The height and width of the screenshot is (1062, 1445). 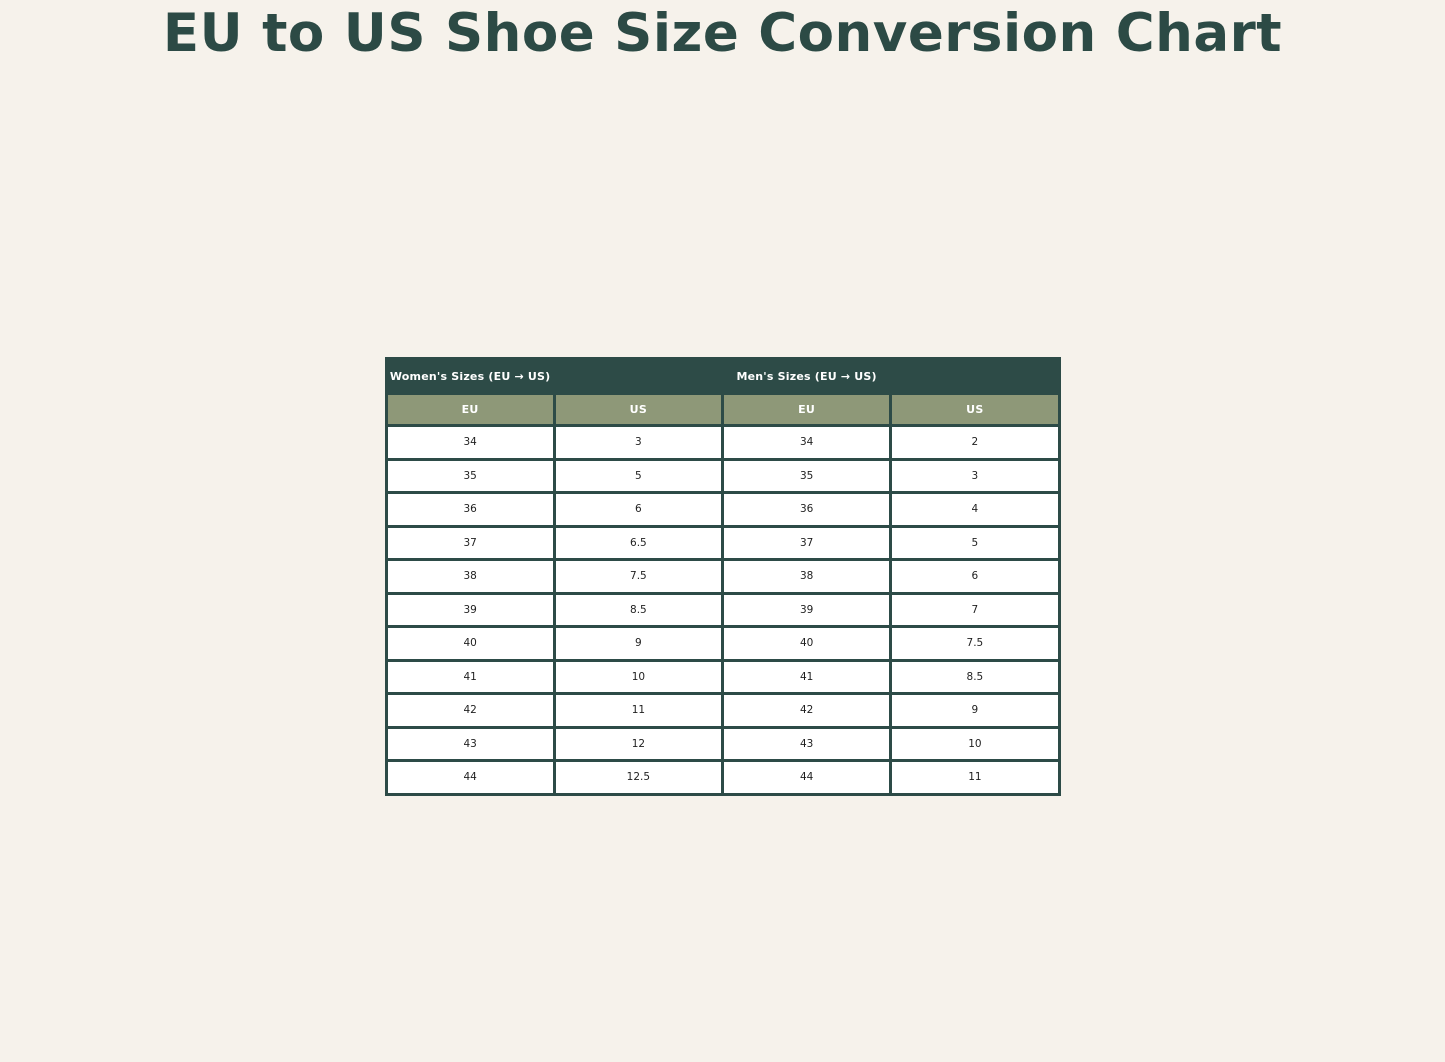 I want to click on group-header-mens: Men's Sizes (EU → US), so click(x=806, y=376).